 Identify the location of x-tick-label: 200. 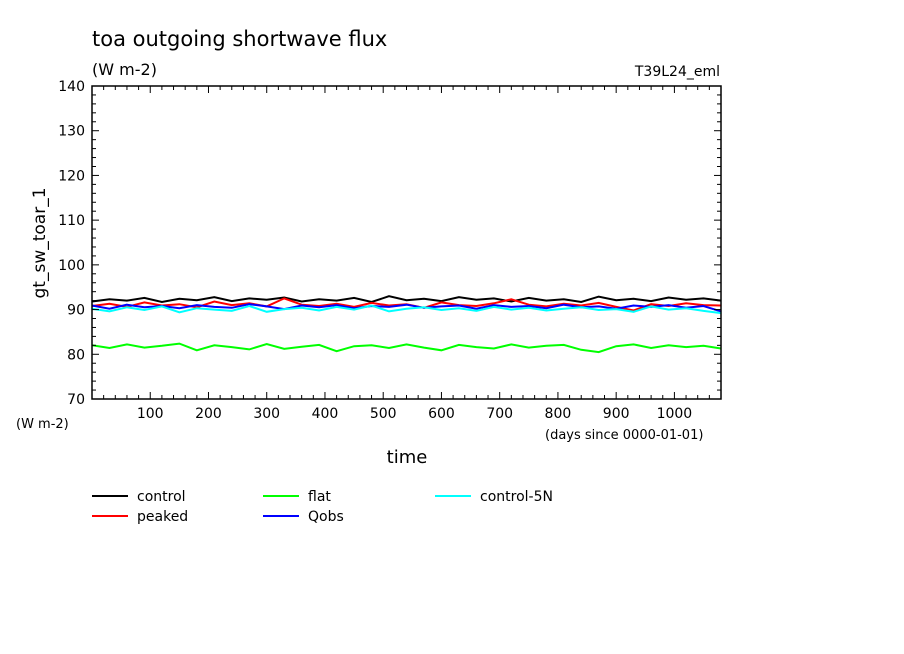
(208, 414).